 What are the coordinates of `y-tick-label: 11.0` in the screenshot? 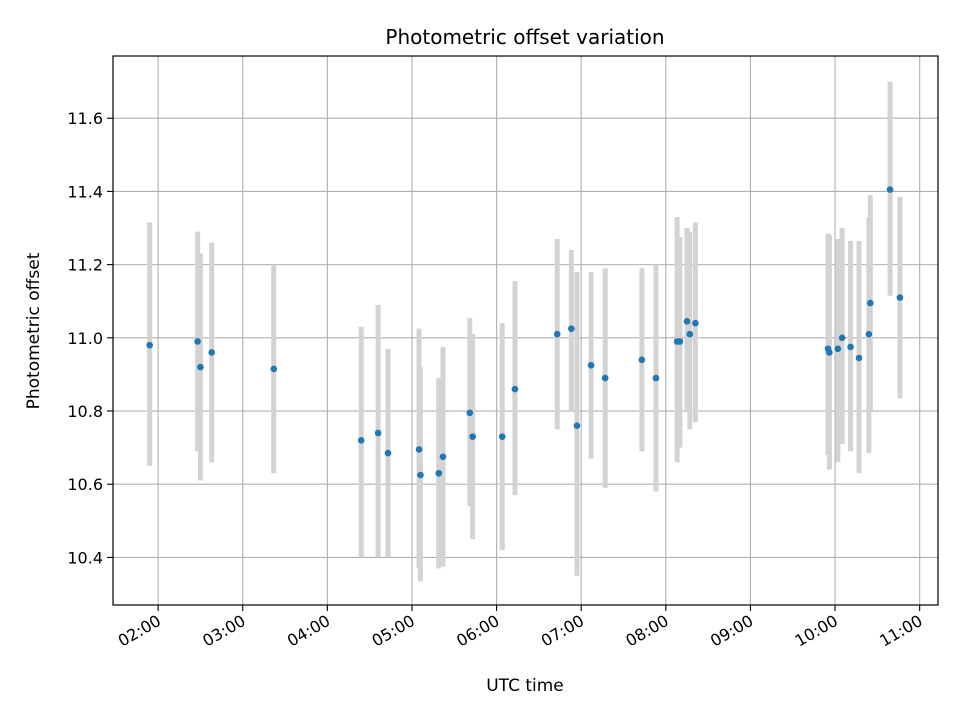 It's located at (85, 338).